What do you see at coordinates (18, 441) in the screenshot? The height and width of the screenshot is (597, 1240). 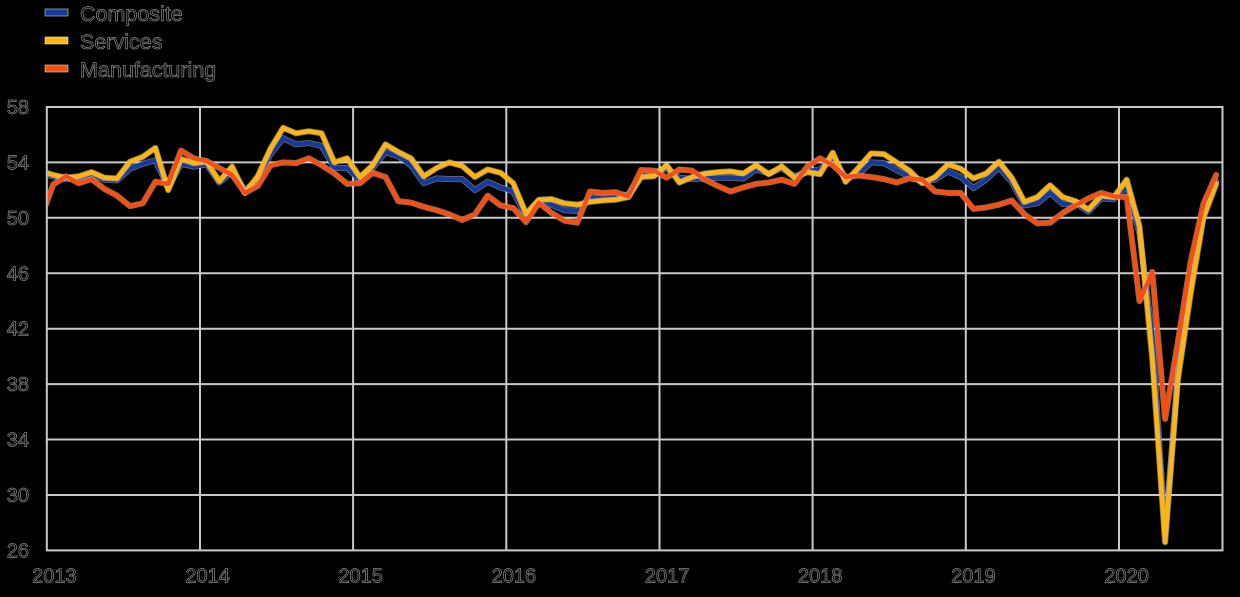 I see `svg-text: 34` at bounding box center [18, 441].